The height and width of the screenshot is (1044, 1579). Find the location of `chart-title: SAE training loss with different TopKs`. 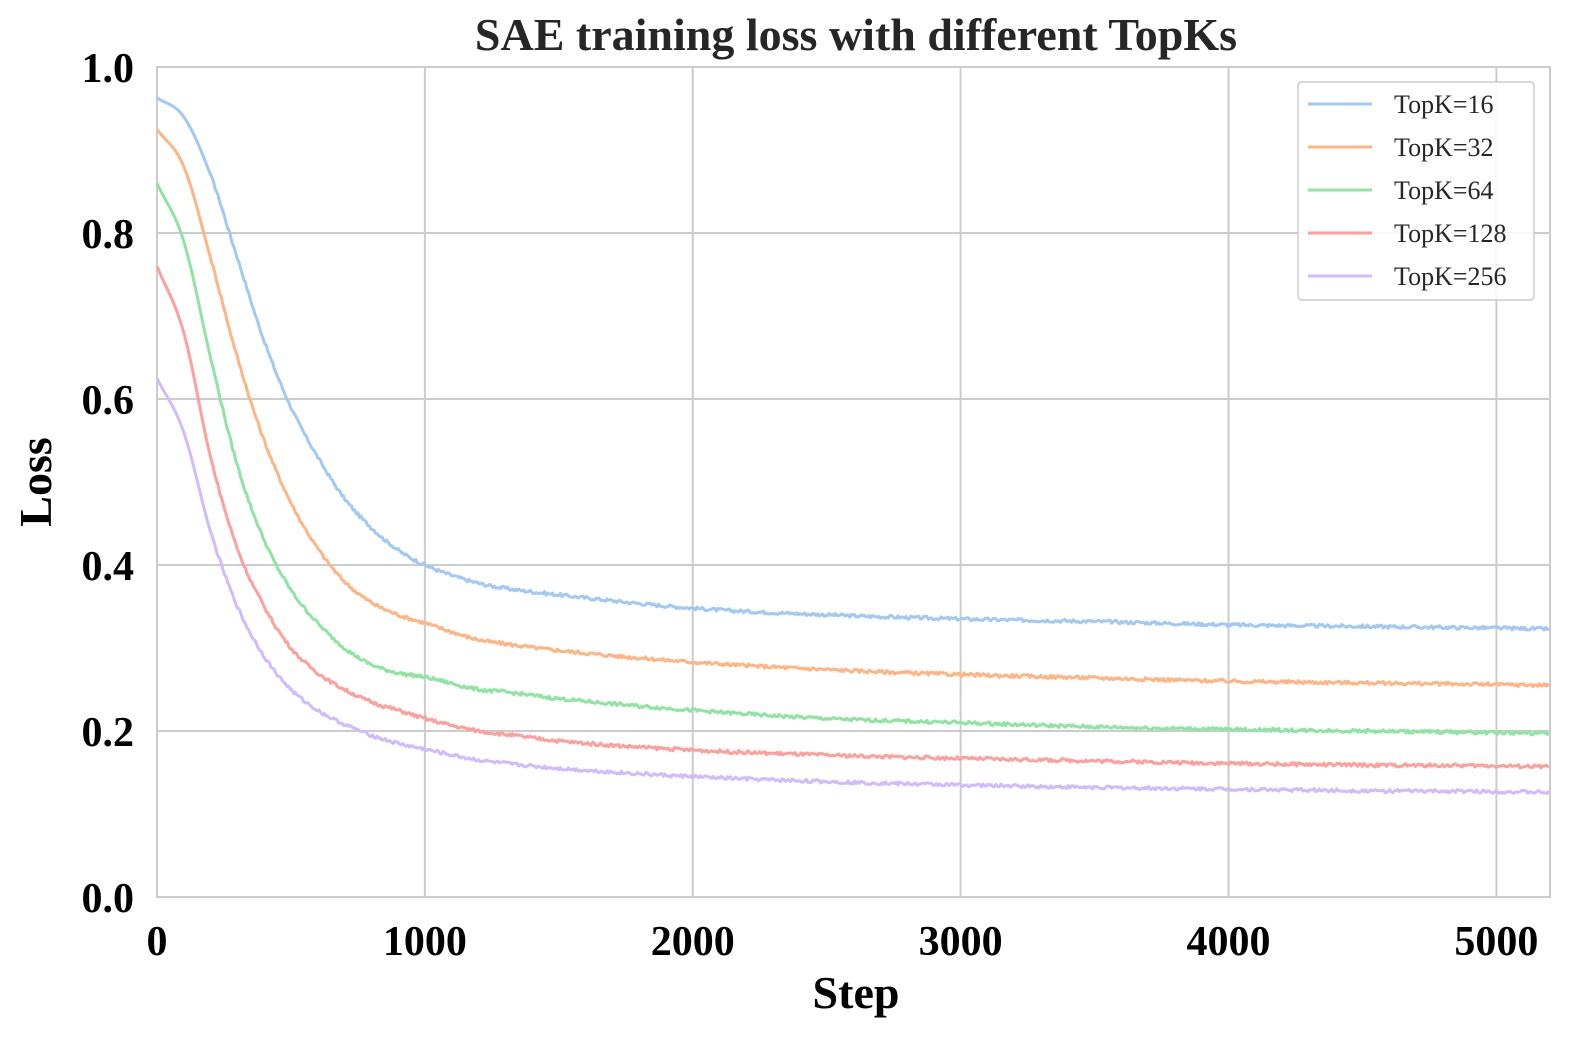

chart-title: SAE training loss with different TopKs is located at coordinates (856, 34).